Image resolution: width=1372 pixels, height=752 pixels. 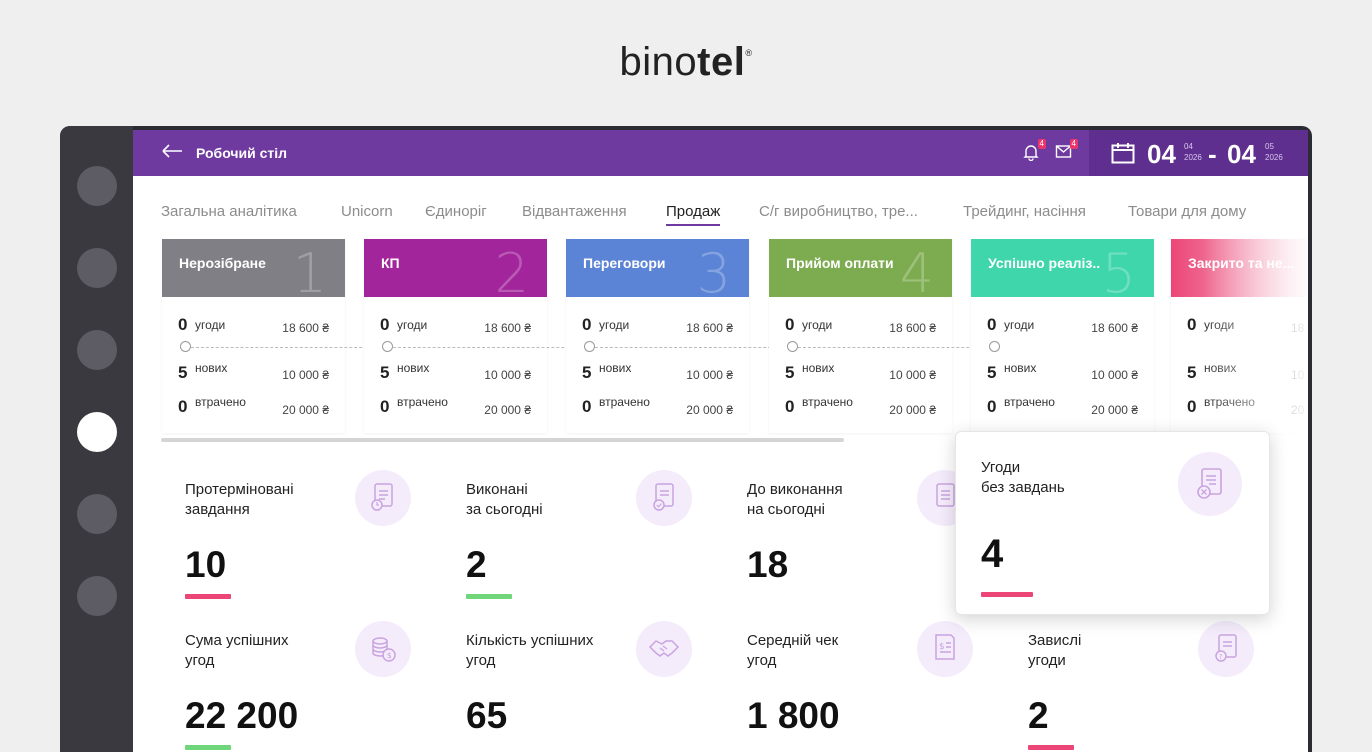 I want to click on mail-icon: 4, so click(x=1066, y=150).